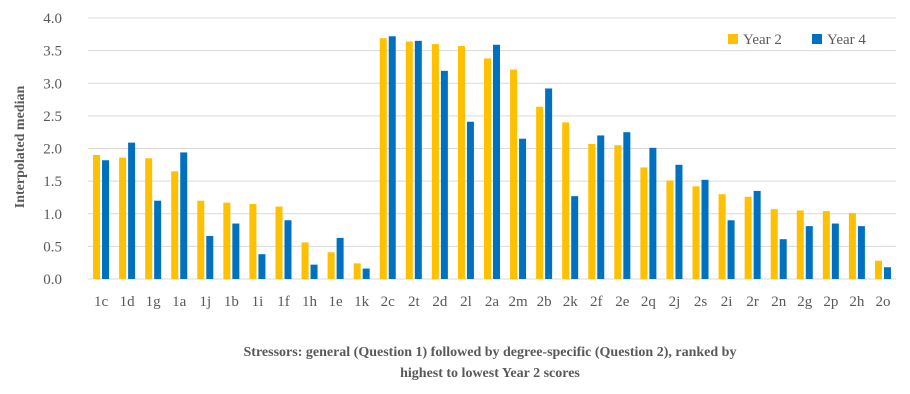  Describe the element at coordinates (852, 246) in the screenshot. I see `bar-year-2-2h` at that location.